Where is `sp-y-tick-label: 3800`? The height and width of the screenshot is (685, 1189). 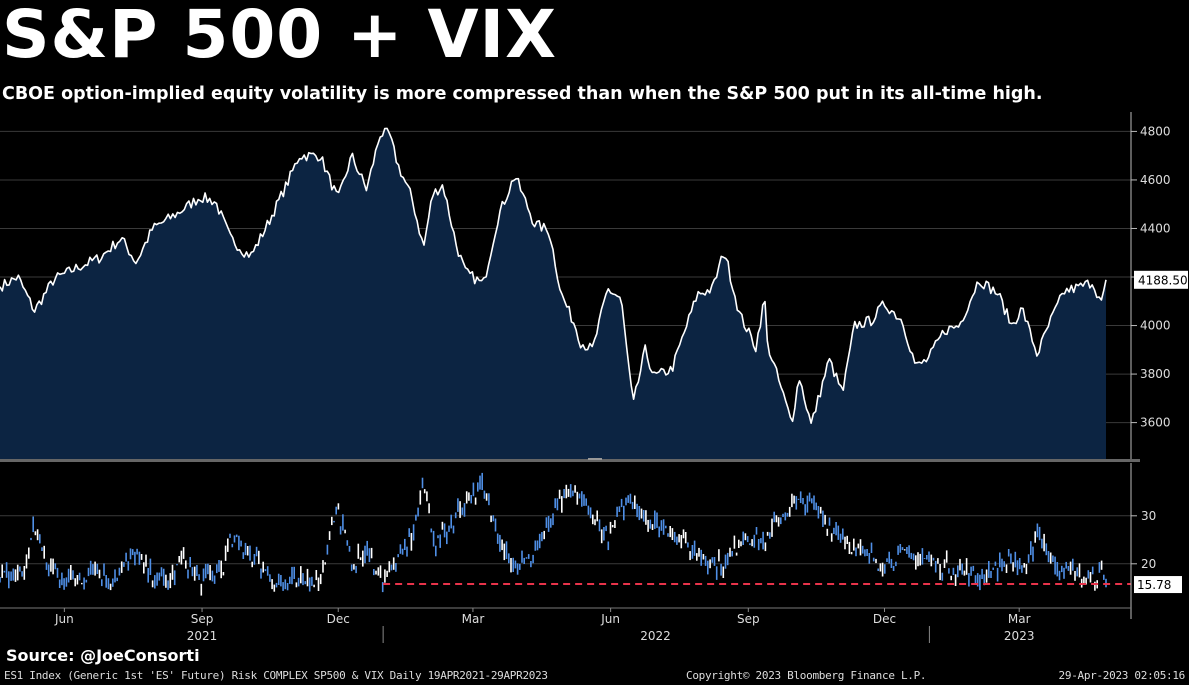
sp-y-tick-label: 3800 is located at coordinates (1155, 374).